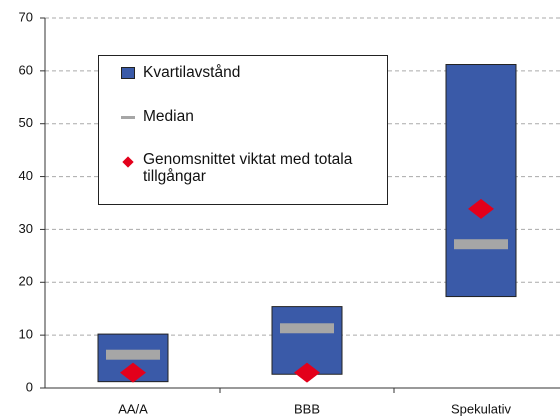 The width and height of the screenshot is (560, 419). I want to click on y-tick-label: 0, so click(29, 386).